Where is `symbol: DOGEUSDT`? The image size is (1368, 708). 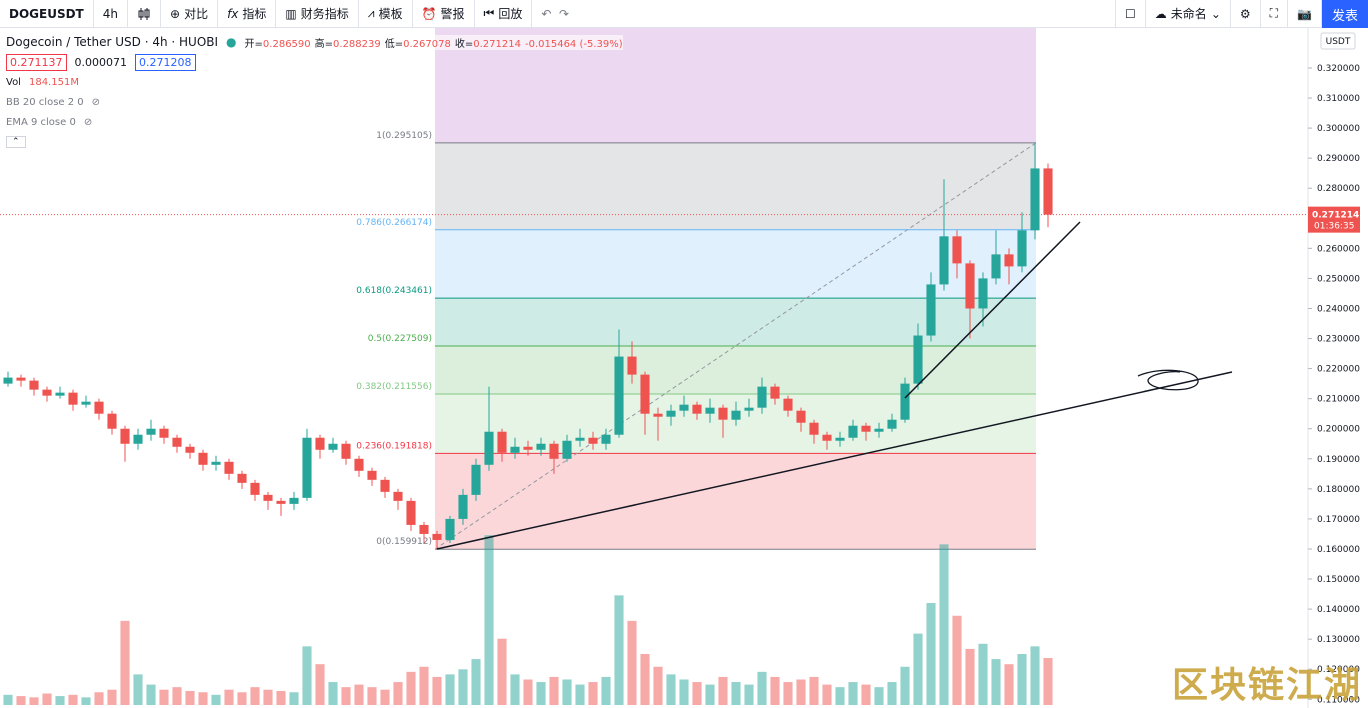
symbol: DOGEUSDT is located at coordinates (47, 14).